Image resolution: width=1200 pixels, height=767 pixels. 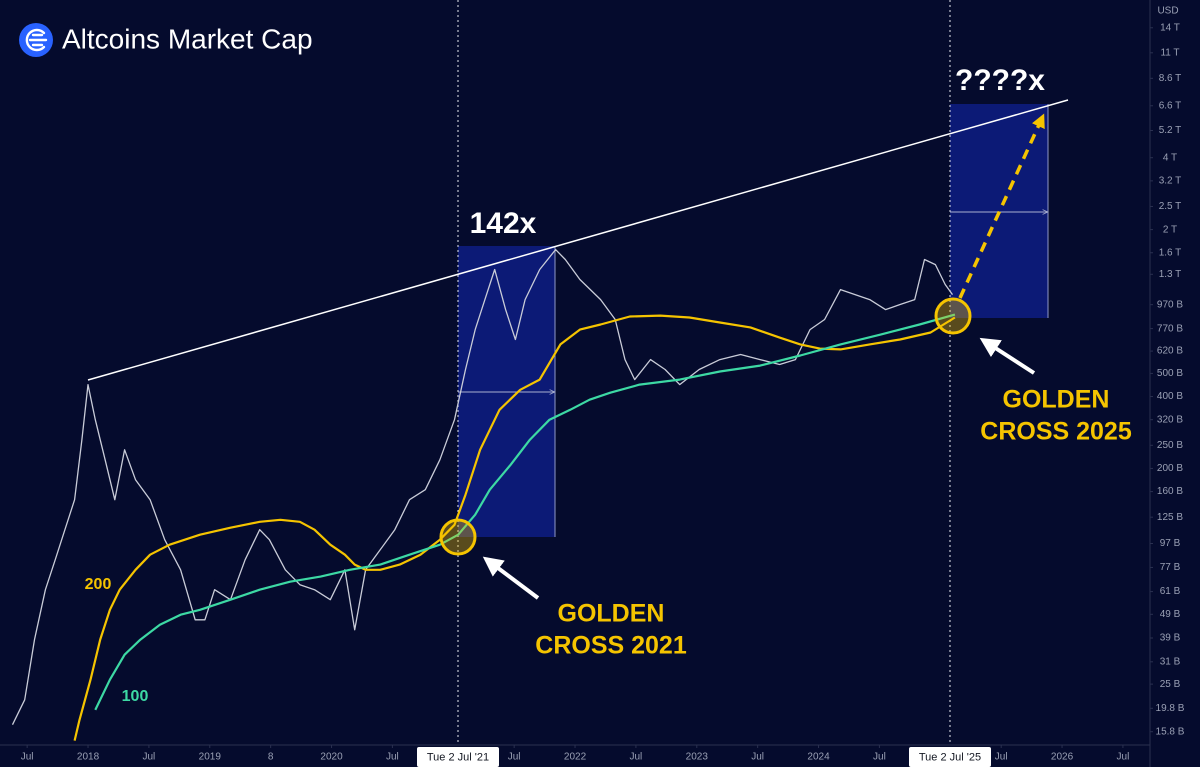 What do you see at coordinates (1170, 157) in the screenshot?
I see `y-tick-label: 4 T` at bounding box center [1170, 157].